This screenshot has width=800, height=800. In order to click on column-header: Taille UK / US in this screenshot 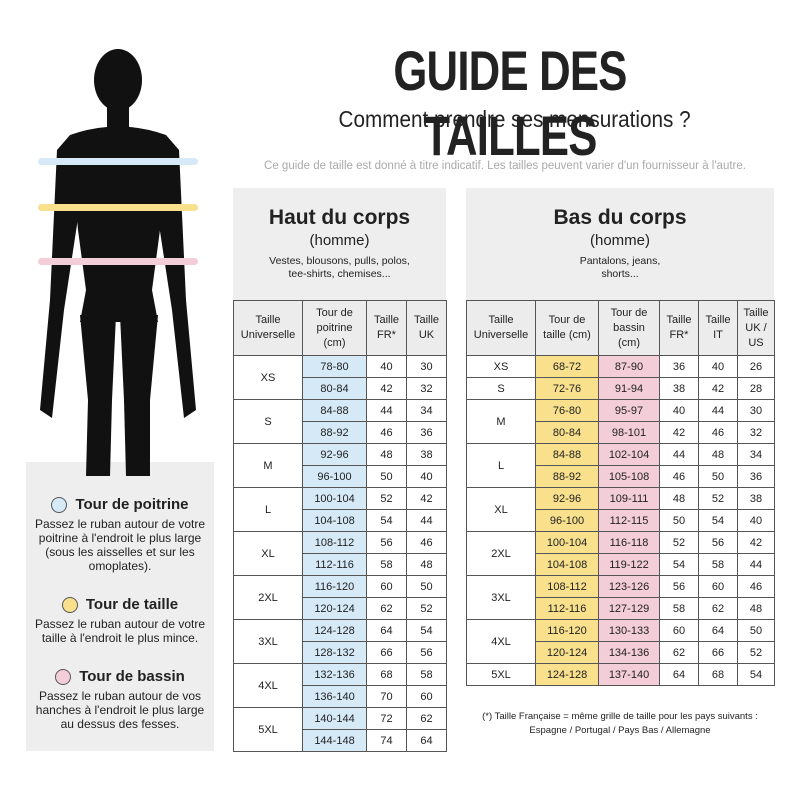, I will do `click(756, 328)`.